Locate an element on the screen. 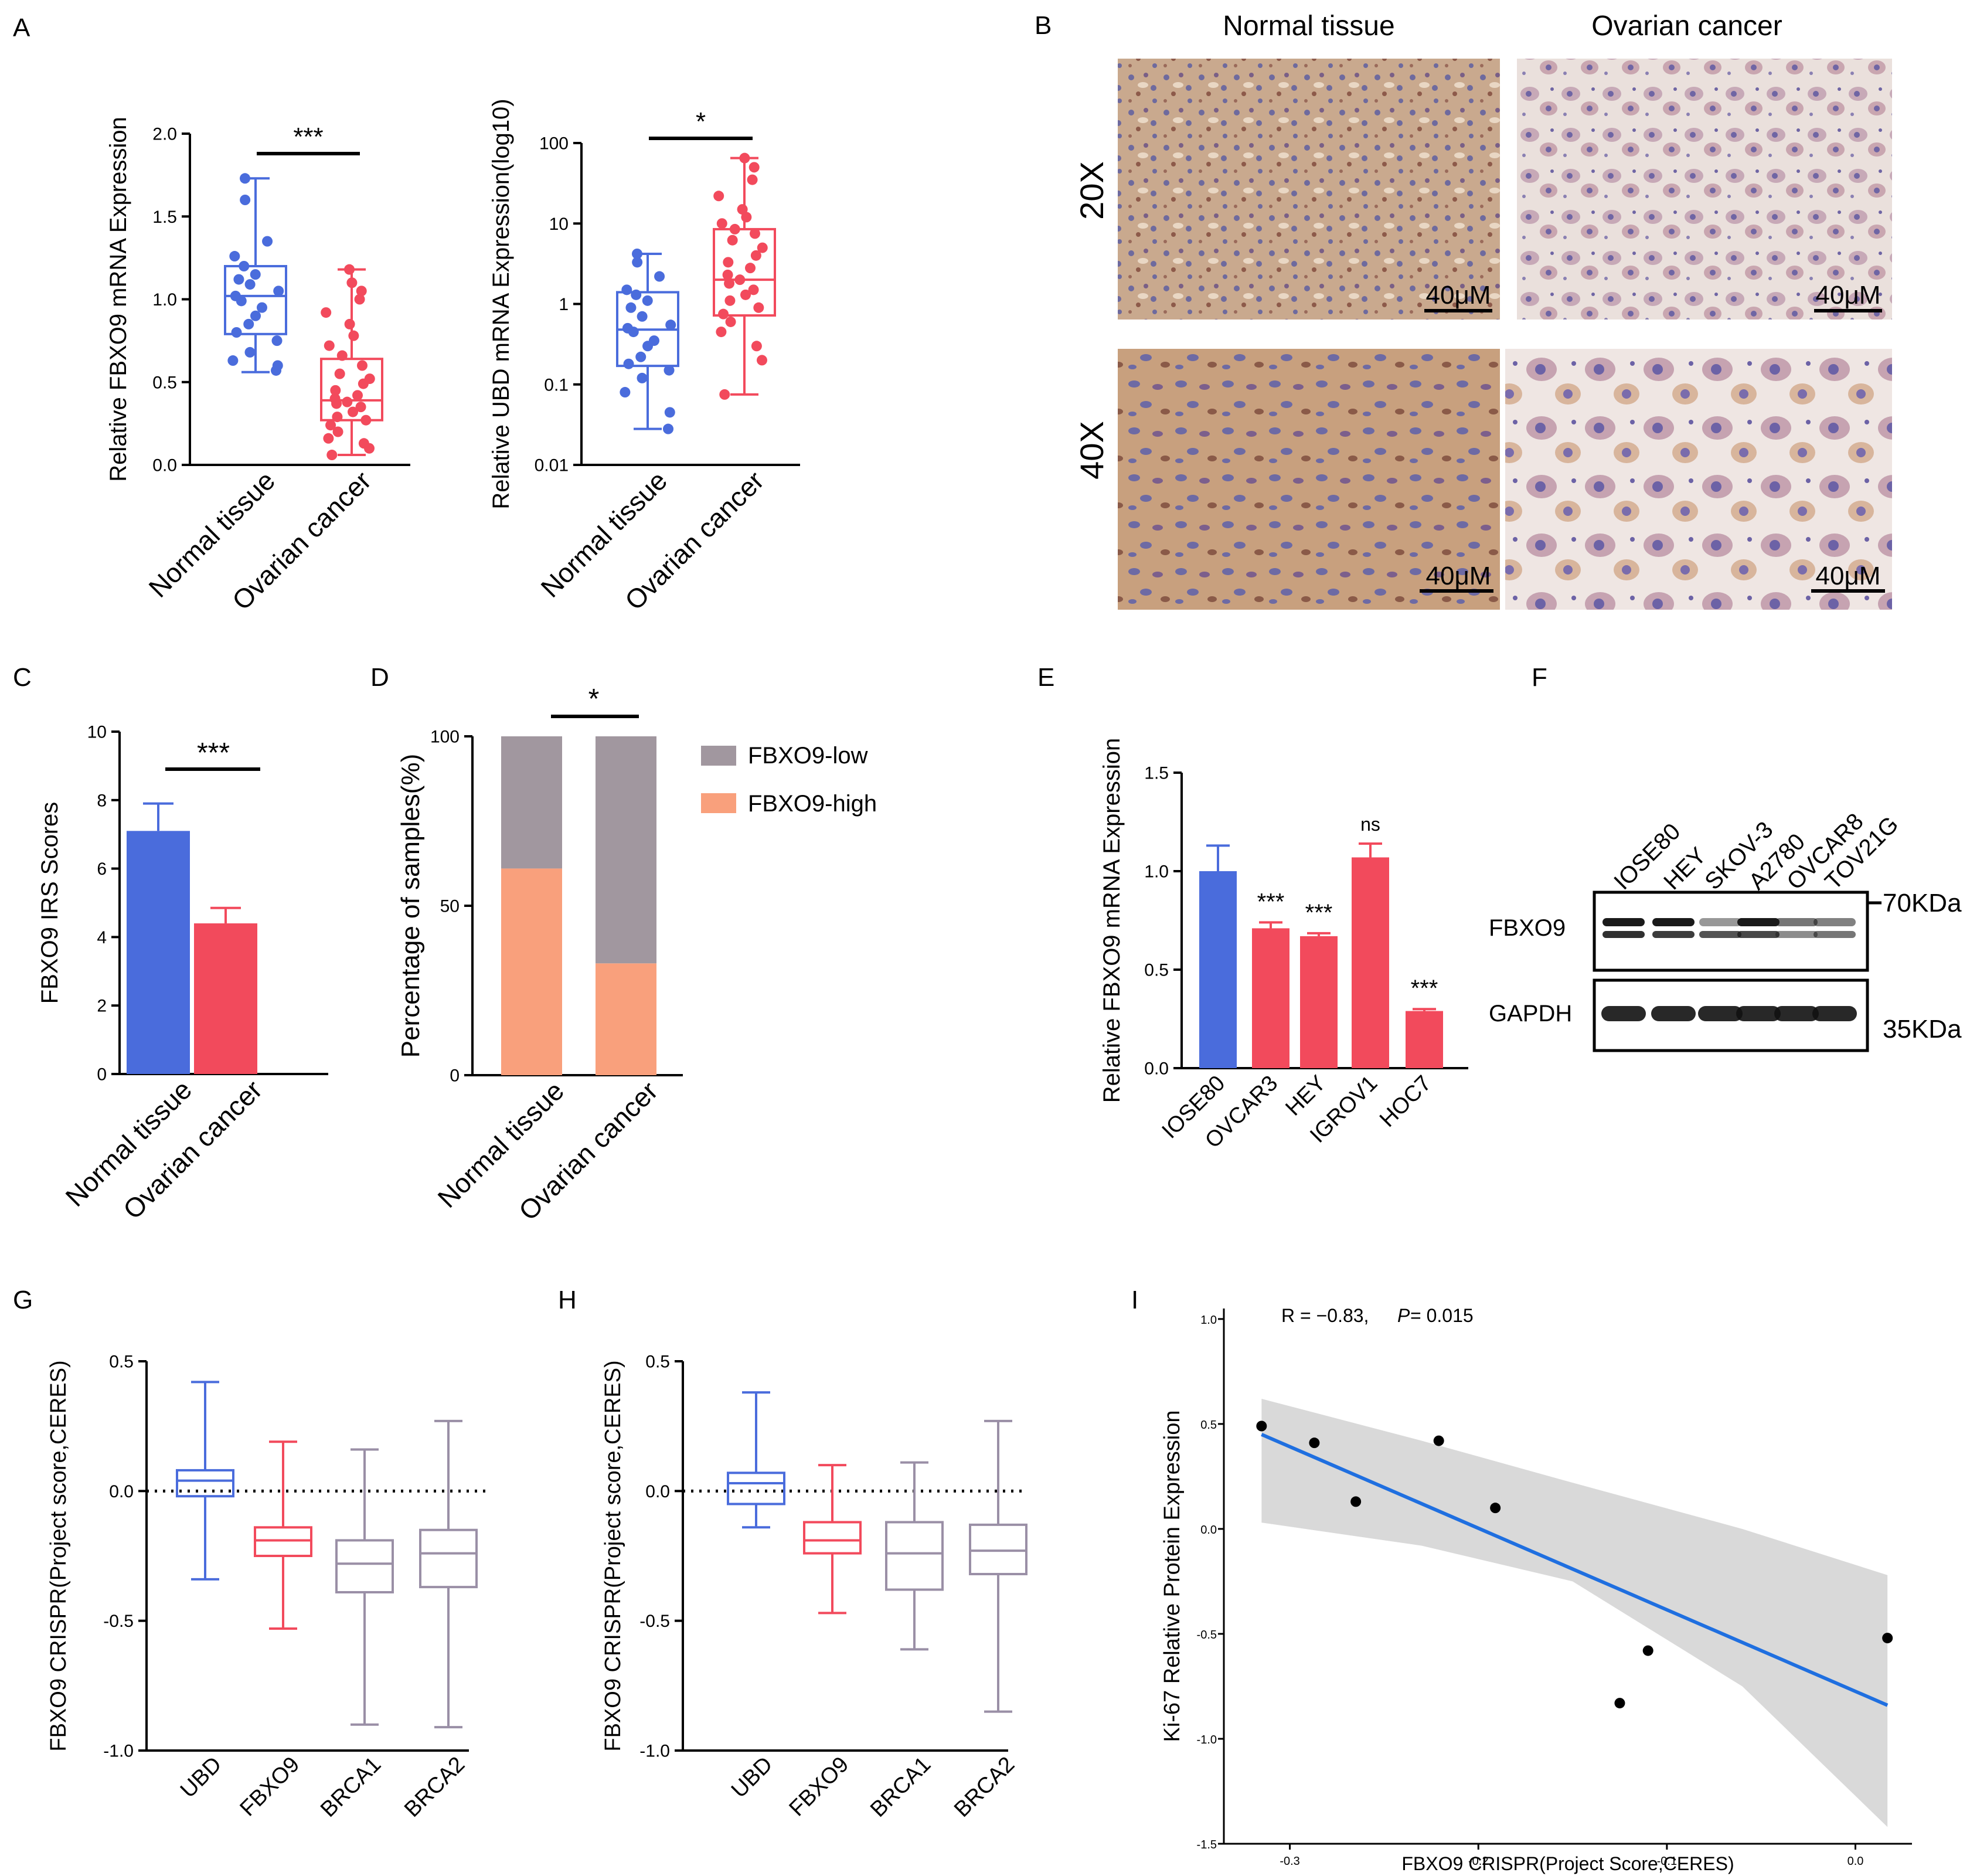  ihc-image-normal-40x is located at coordinates (1309, 479).